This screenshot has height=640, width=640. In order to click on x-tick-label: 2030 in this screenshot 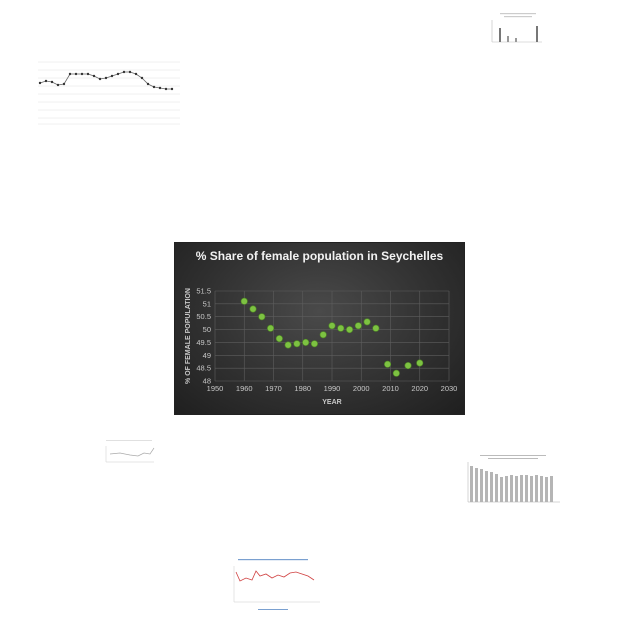, I will do `click(449, 388)`.